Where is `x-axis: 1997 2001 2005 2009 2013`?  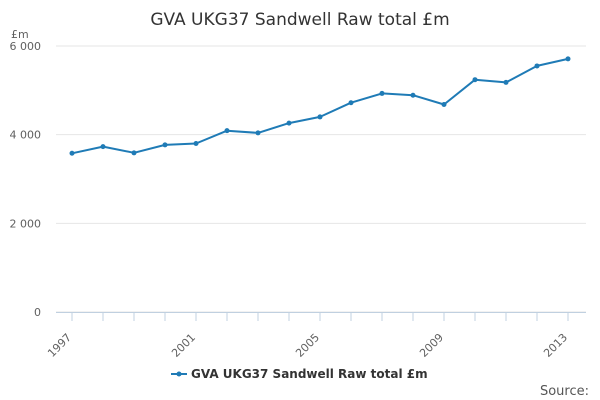
x-axis: 1997 2001 2005 2009 2013 is located at coordinates (315, 336).